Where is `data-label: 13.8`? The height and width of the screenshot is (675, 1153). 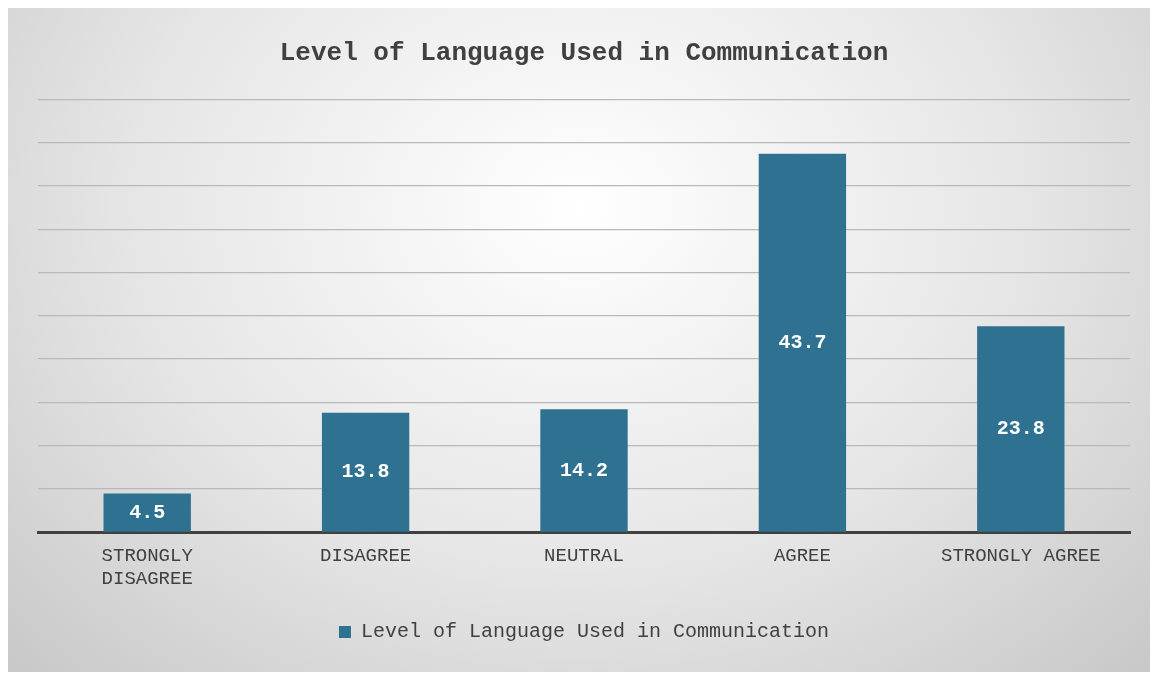 data-label: 13.8 is located at coordinates (365, 472).